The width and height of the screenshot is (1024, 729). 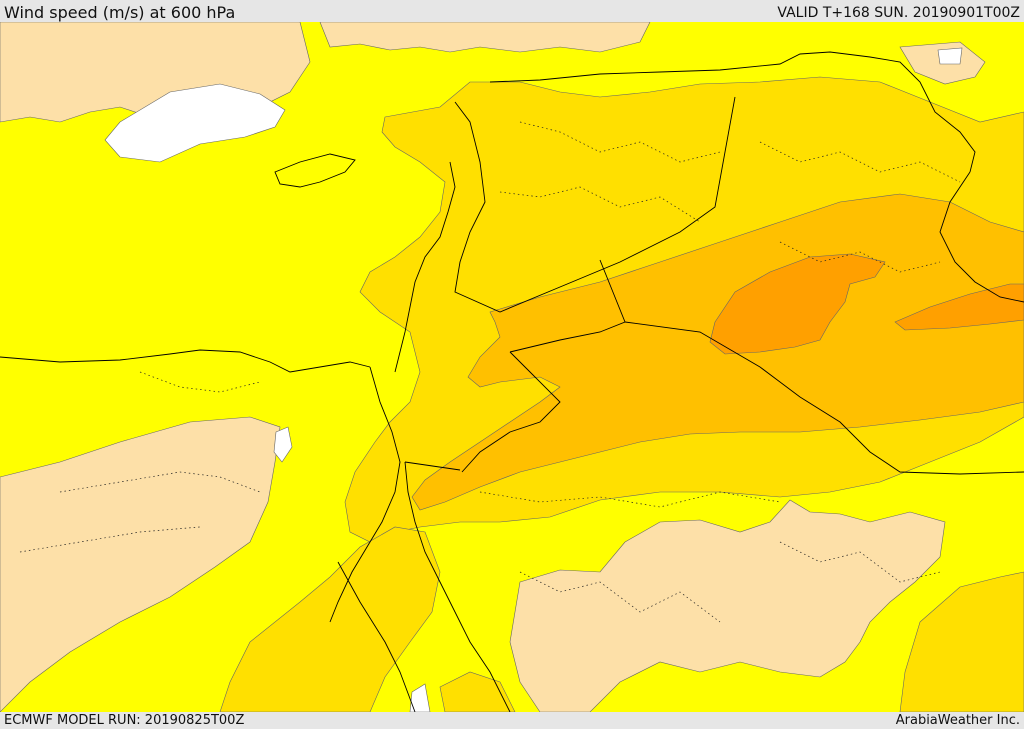 I want to click on red-sea-coastline, so click(x=457, y=586).